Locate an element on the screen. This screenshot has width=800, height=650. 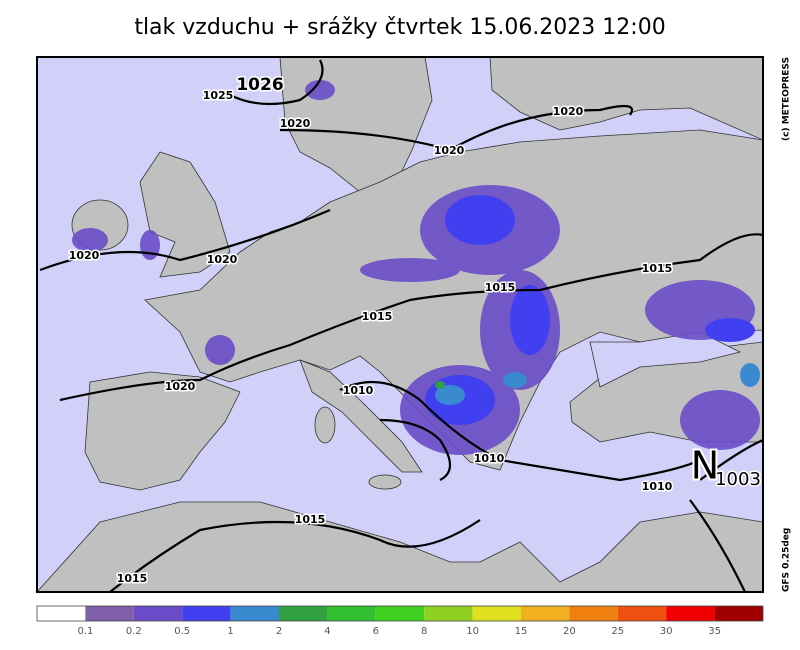
high-pressure-label: 1026 is located at coordinates (259, 85).